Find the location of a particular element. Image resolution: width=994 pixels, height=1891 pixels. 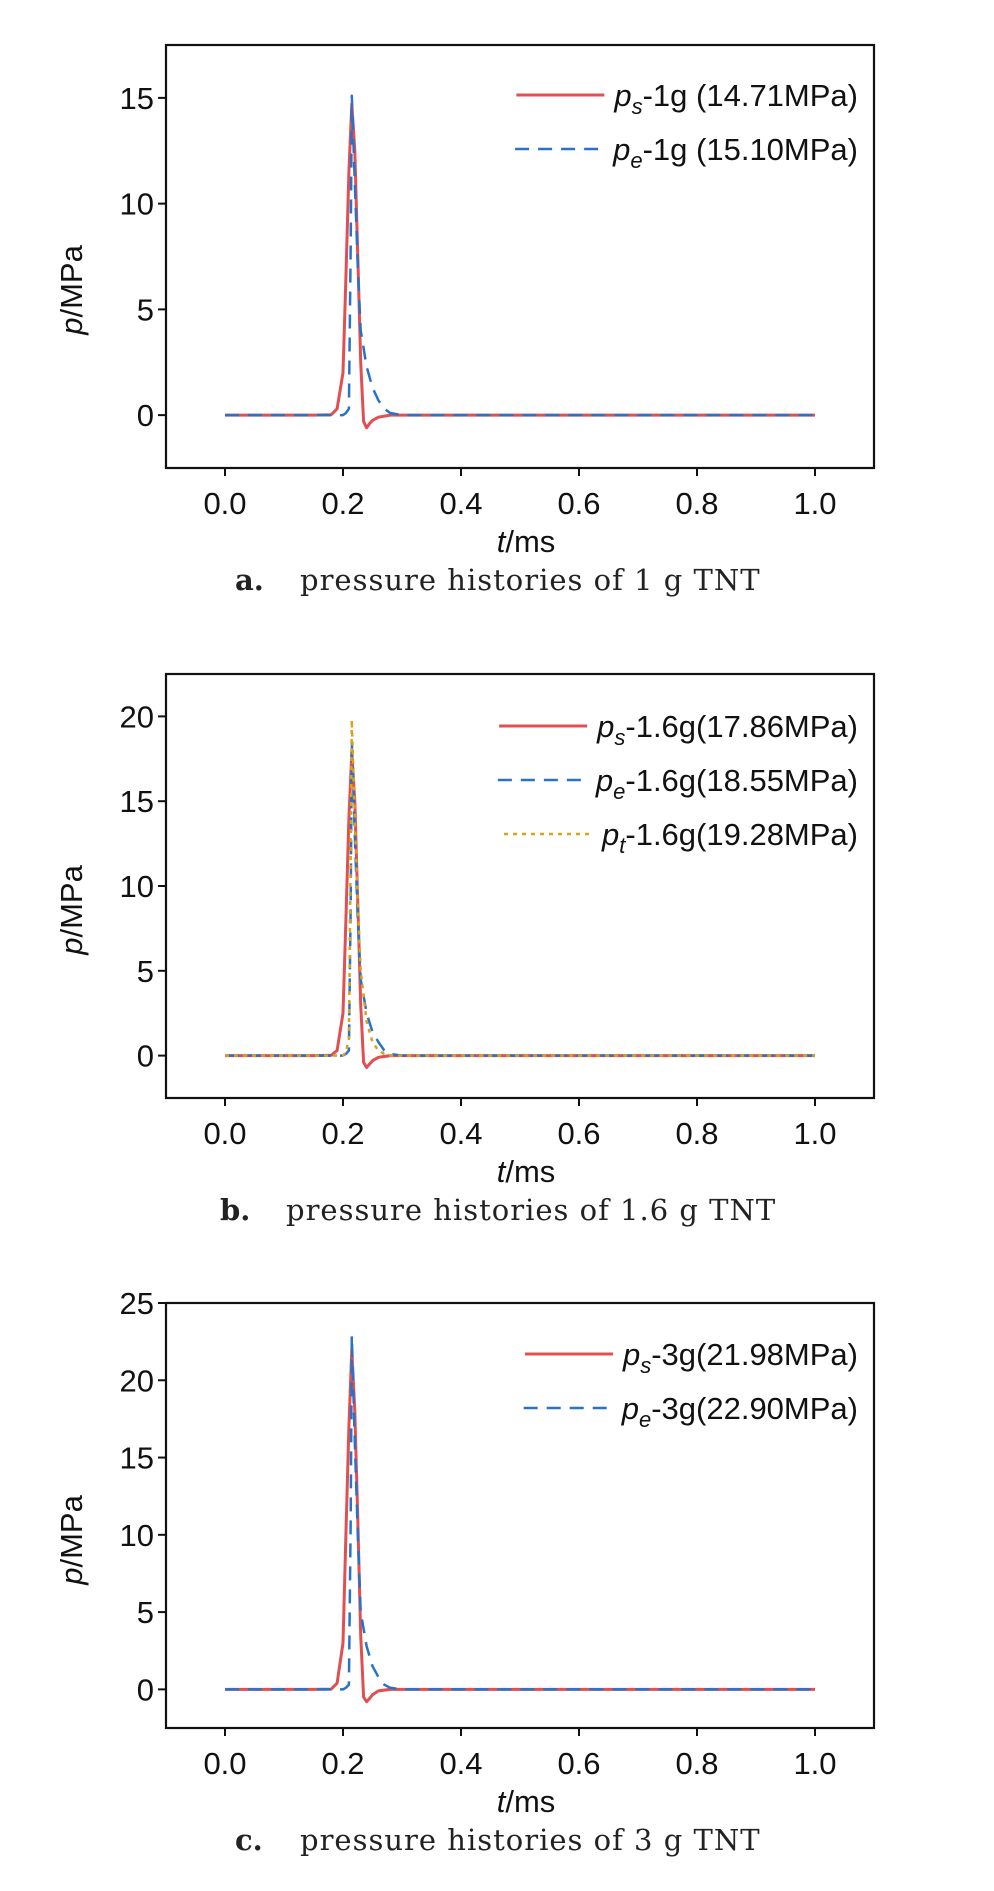

series-line-t is located at coordinates (520, 887).